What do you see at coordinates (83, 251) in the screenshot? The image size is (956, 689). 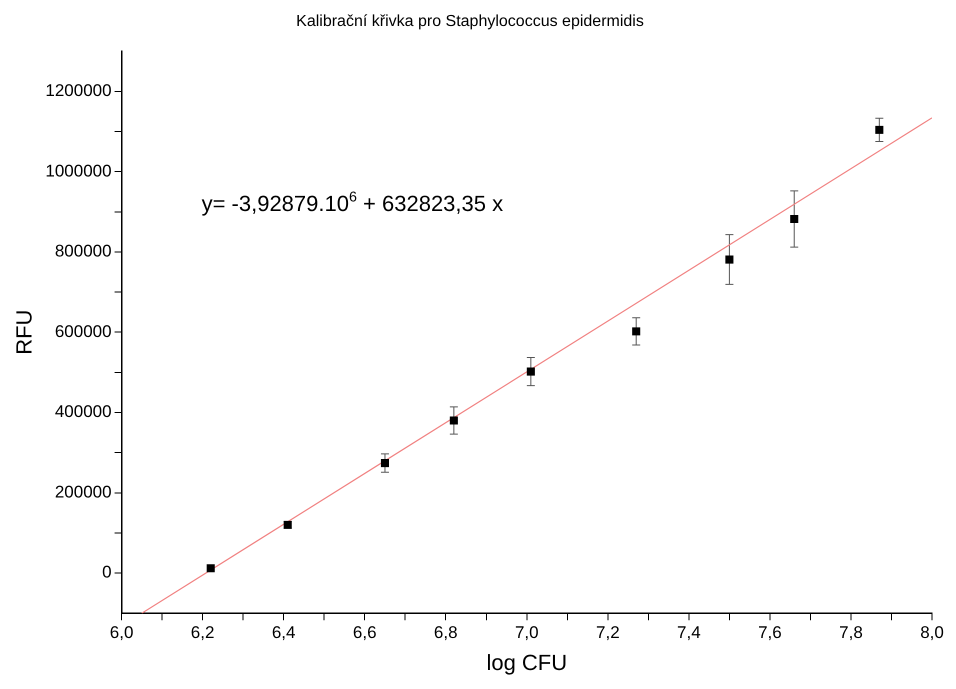 I see `y-tick-label: 800000` at bounding box center [83, 251].